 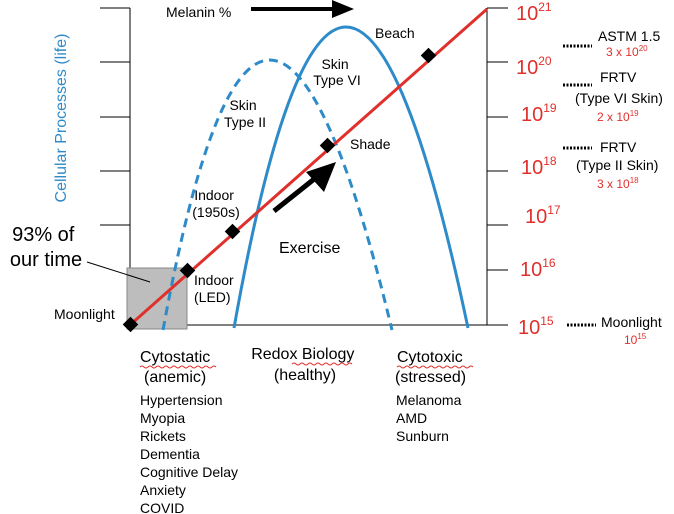 I want to click on list-item: Sunburn, so click(x=422, y=436).